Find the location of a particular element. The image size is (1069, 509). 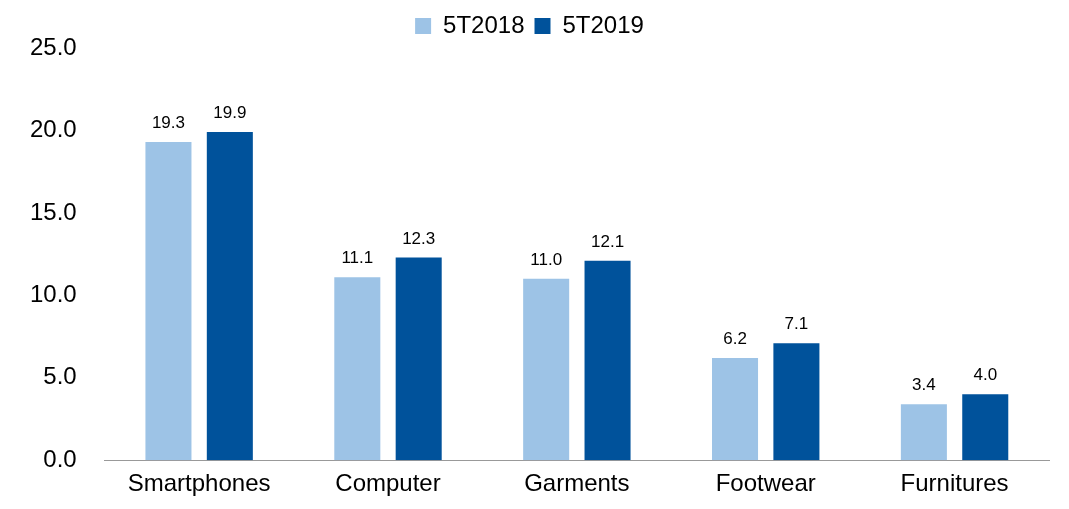

data-label: 7.1 is located at coordinates (796, 324).